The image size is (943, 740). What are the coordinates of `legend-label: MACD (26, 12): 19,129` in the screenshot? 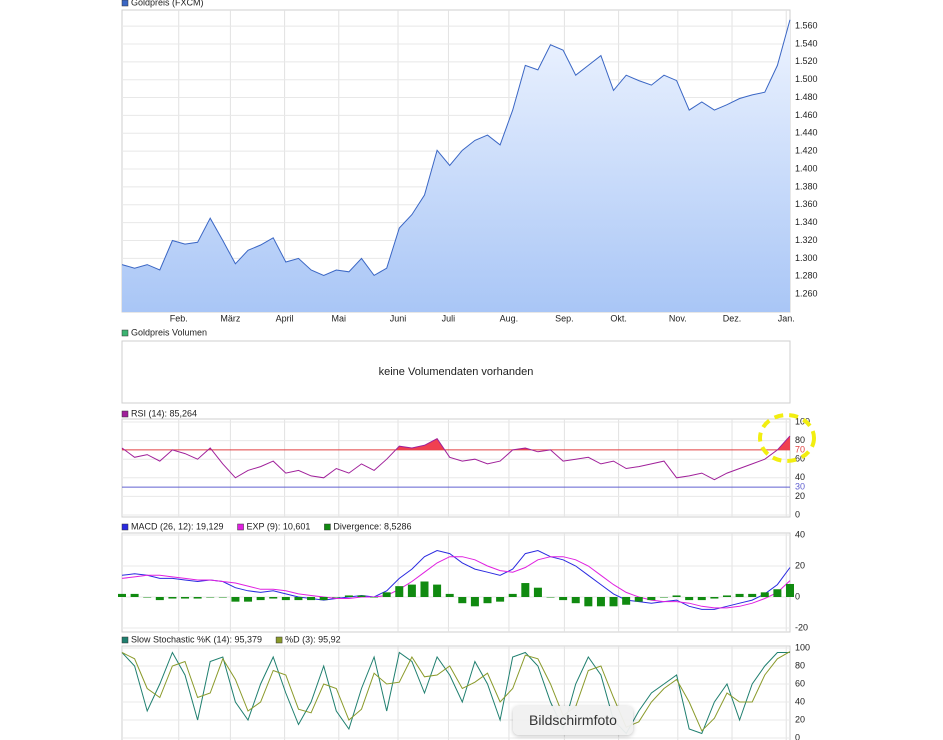 It's located at (177, 526).